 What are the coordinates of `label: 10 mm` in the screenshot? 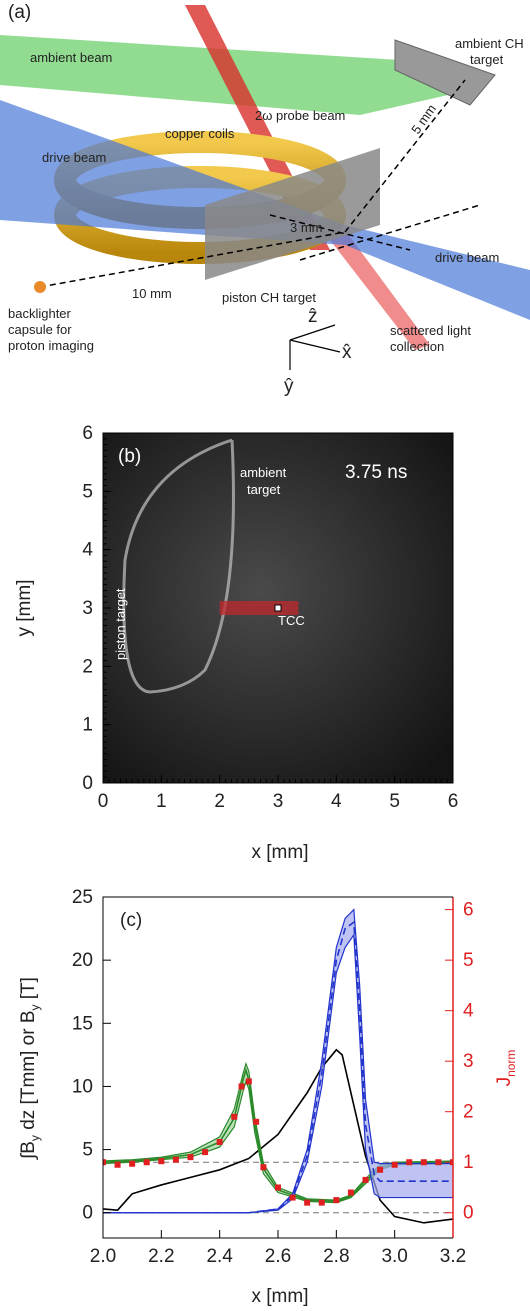 It's located at (152, 293).